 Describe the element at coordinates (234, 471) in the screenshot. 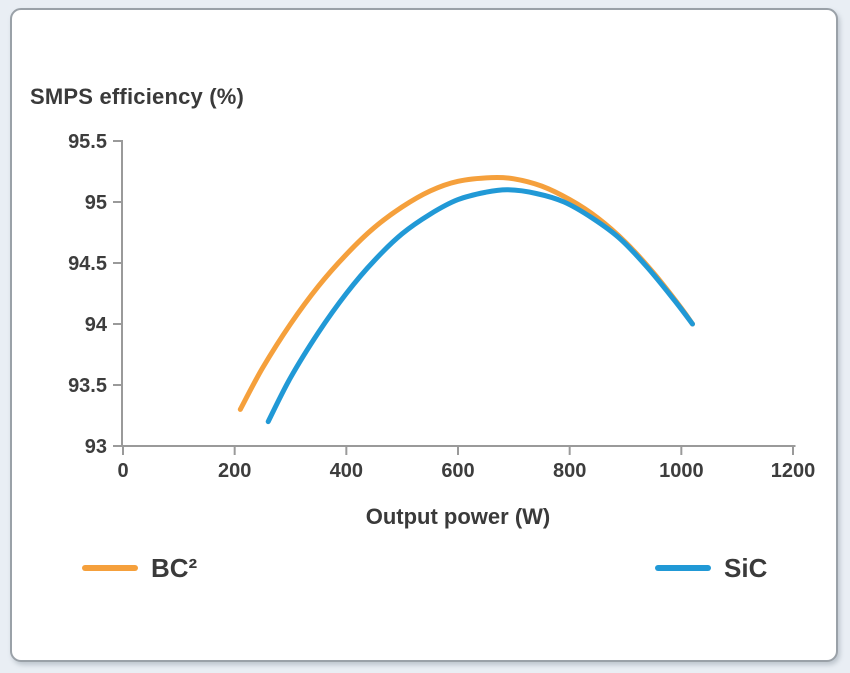

I see `x-tick-label: 200` at that location.